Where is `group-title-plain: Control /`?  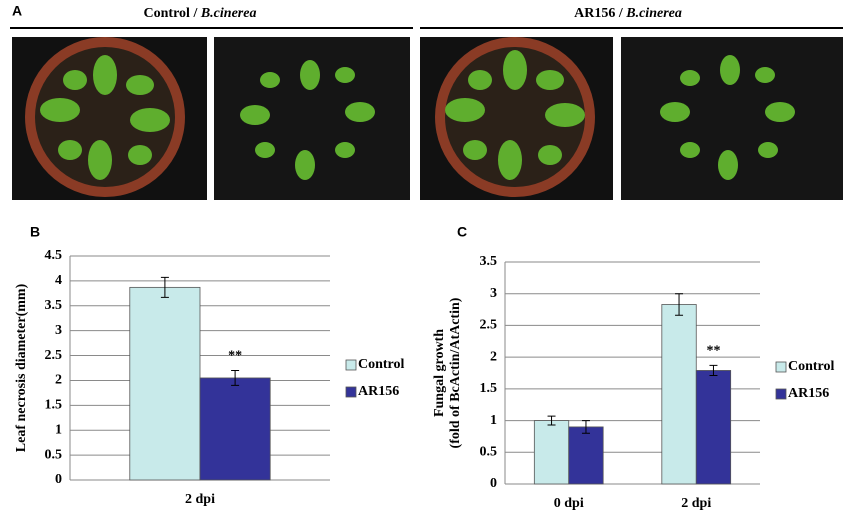
group-title-plain: Control / is located at coordinates (172, 13).